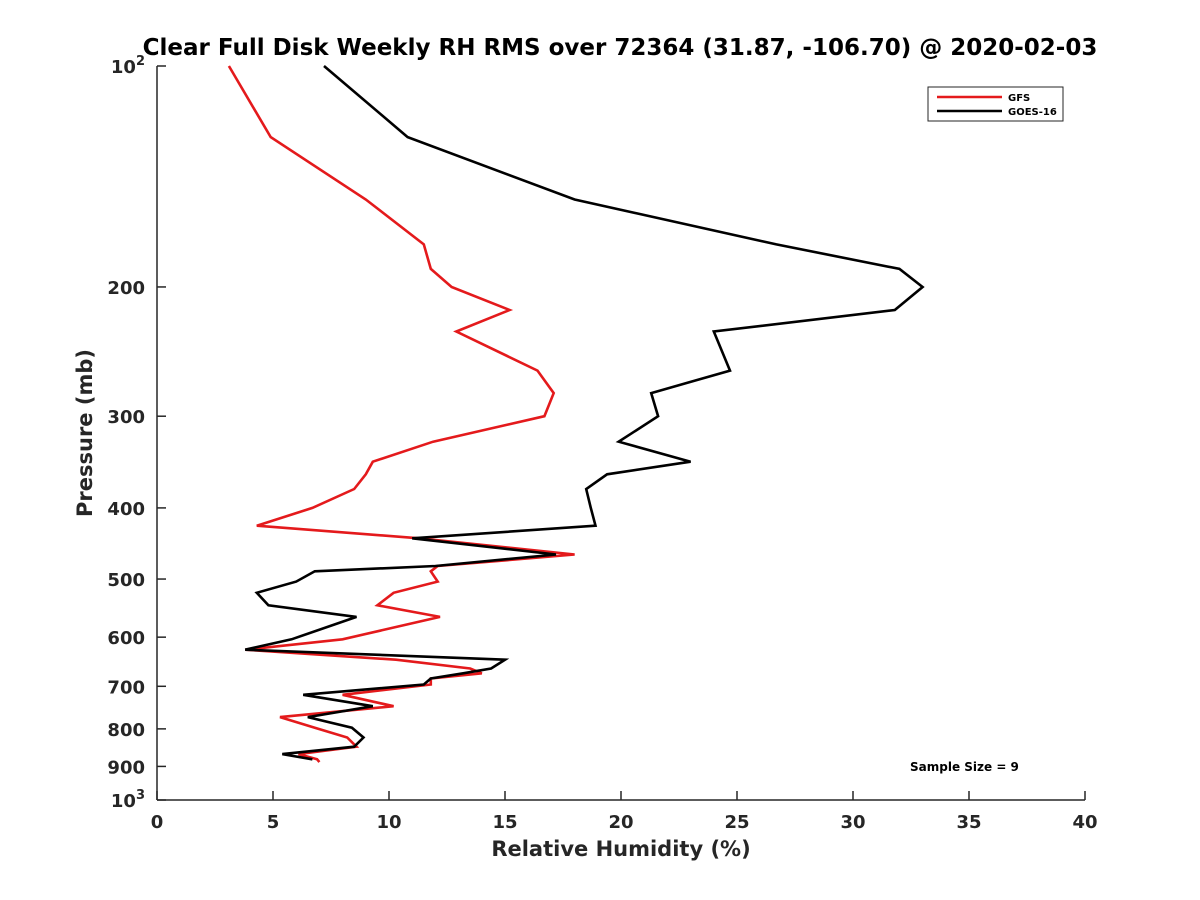 The image size is (1200, 900). I want to click on x-tick-label: 10, so click(388, 822).